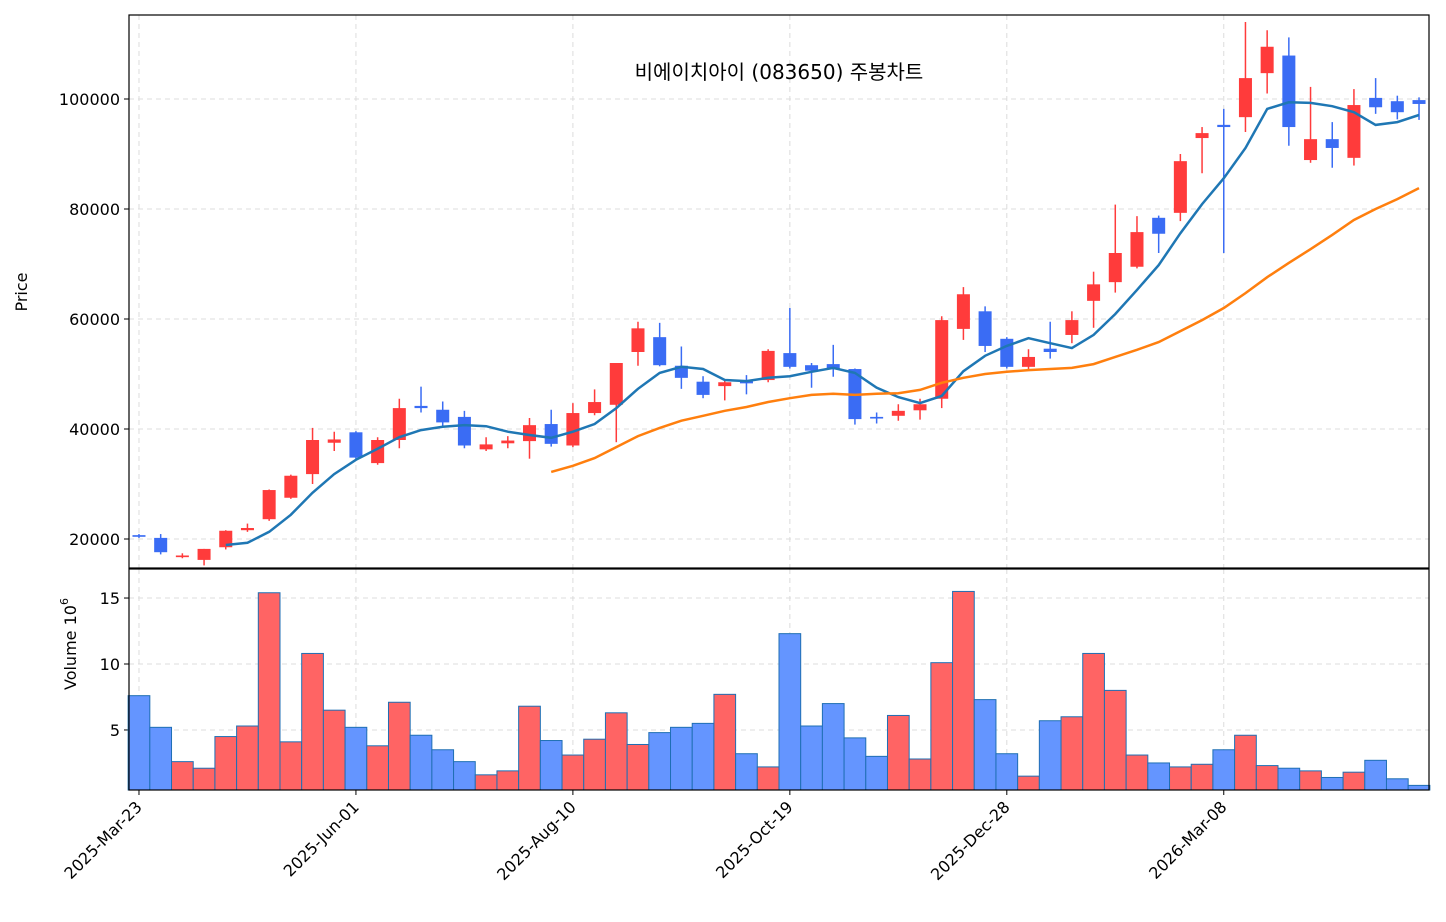  I want to click on y-axis-exponent: 6, so click(64, 601).